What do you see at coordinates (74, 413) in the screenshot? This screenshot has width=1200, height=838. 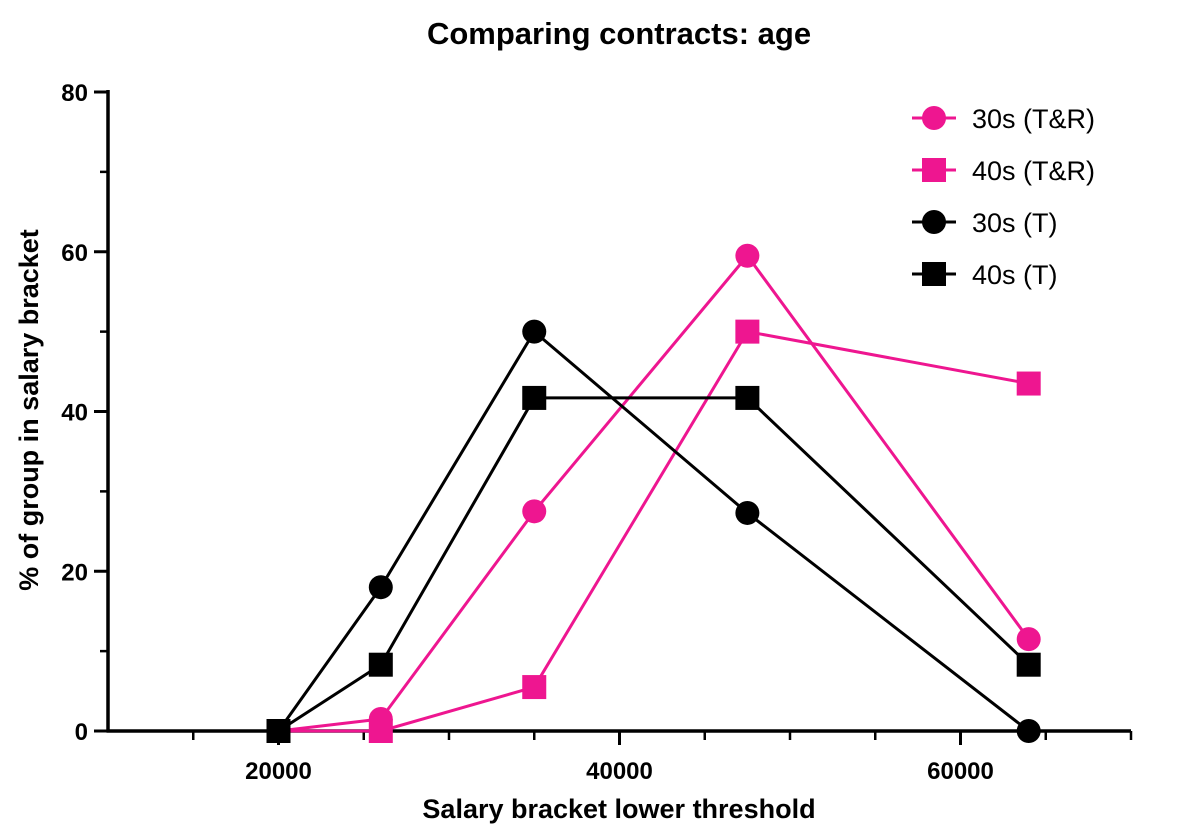 I see `y-tick-label: 40` at bounding box center [74, 413].